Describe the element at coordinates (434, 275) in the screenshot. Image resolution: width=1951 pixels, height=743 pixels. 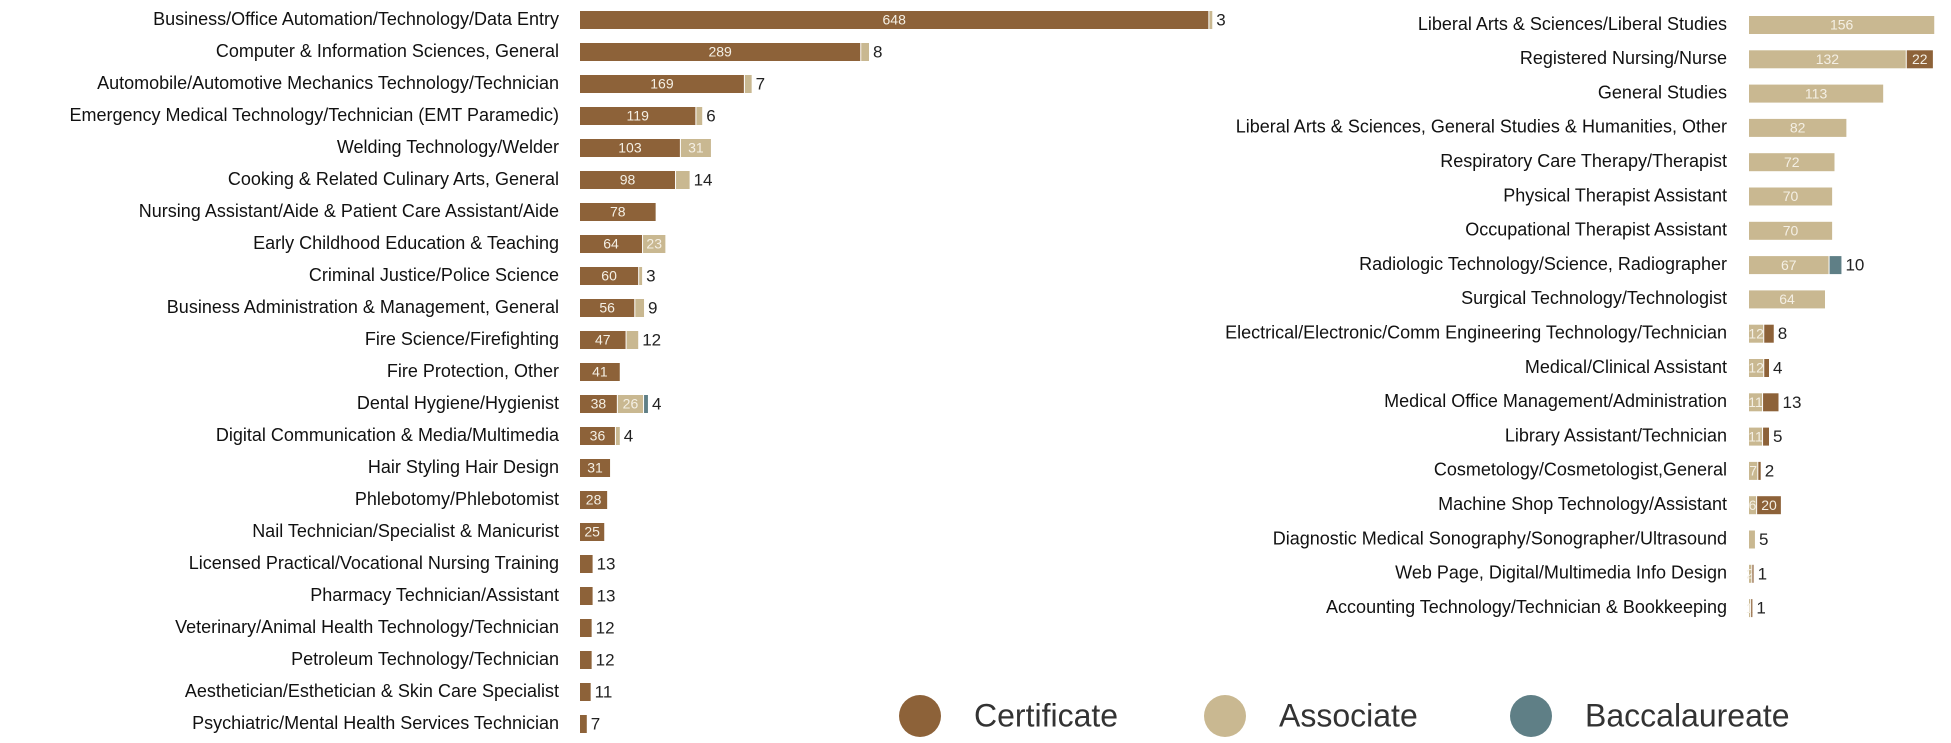
I see `category-label: Criminal Justice/Police Science` at that location.